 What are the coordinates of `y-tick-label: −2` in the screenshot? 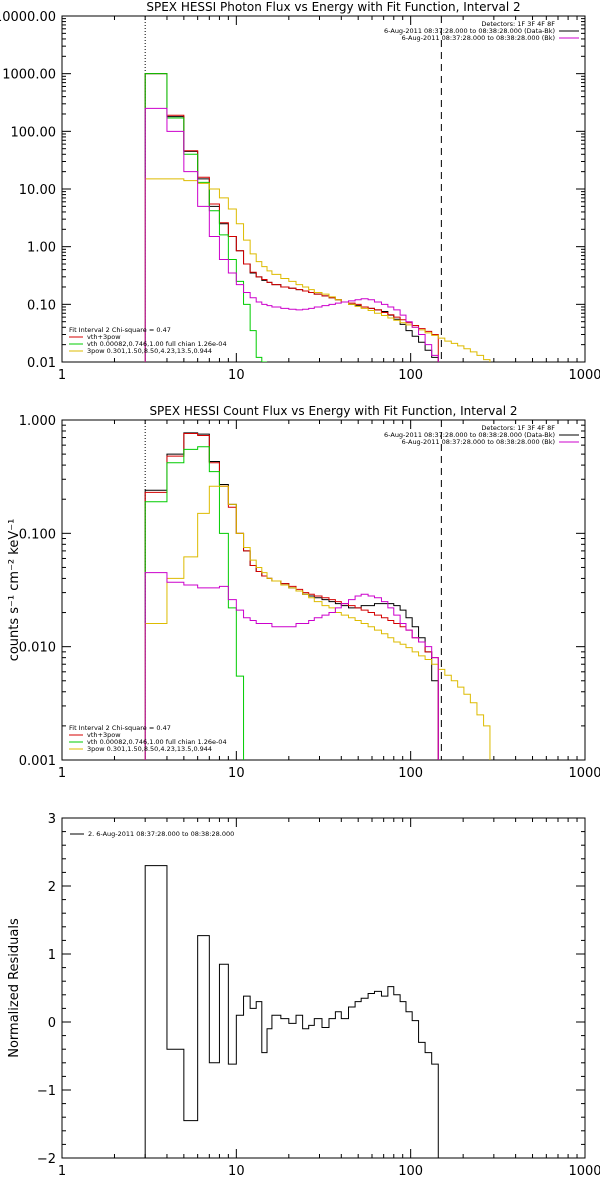 It's located at (46, 1159).